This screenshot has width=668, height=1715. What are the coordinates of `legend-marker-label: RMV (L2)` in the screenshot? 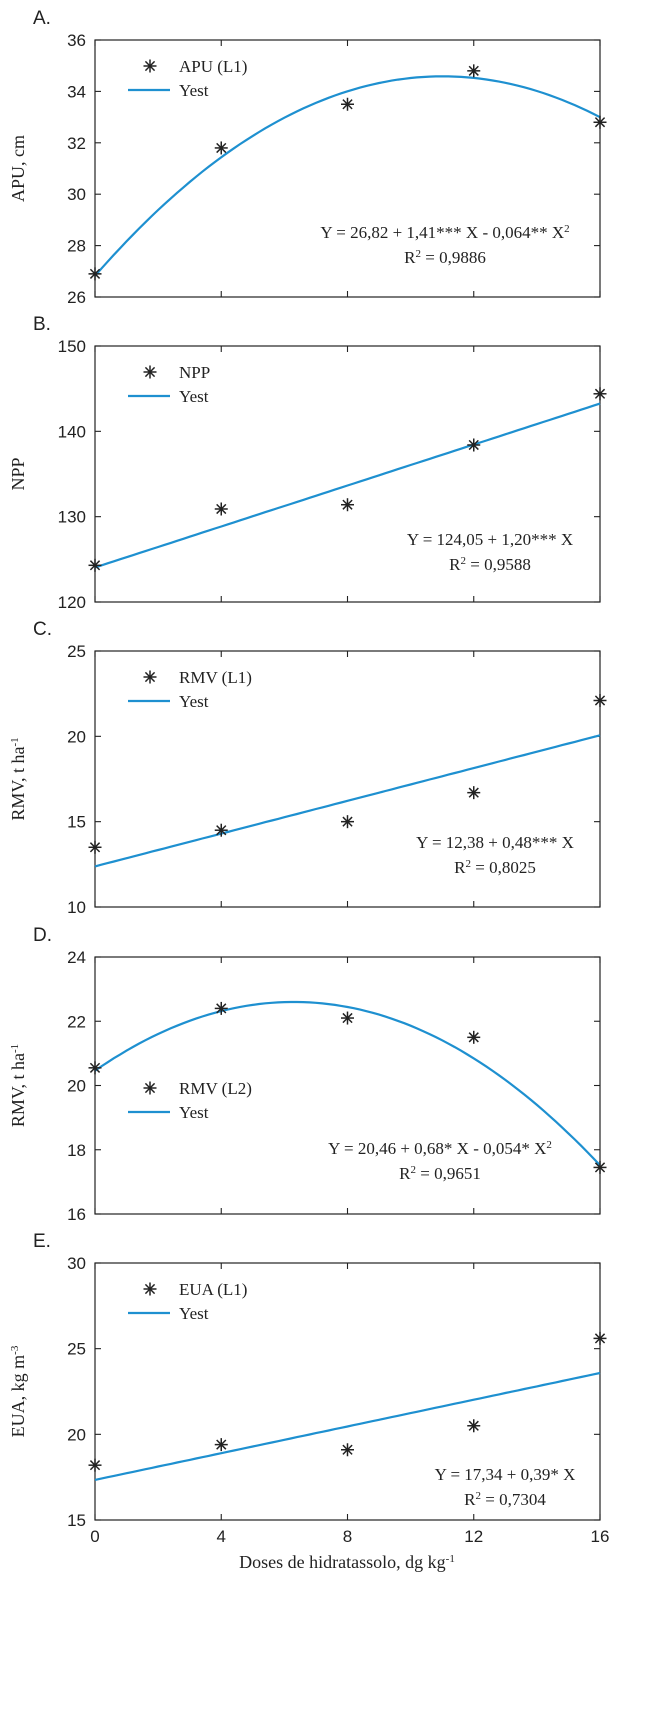 It's located at (215, 1088).